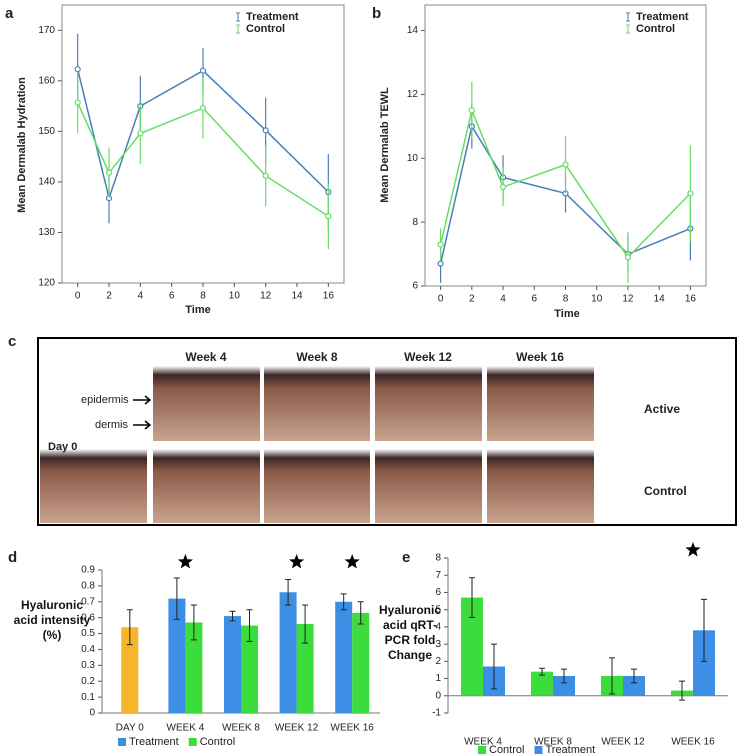 Image resolution: width=741 pixels, height=756 pixels. What do you see at coordinates (297, 728) in the screenshot?
I see `x-tick-label: WEEK 12` at bounding box center [297, 728].